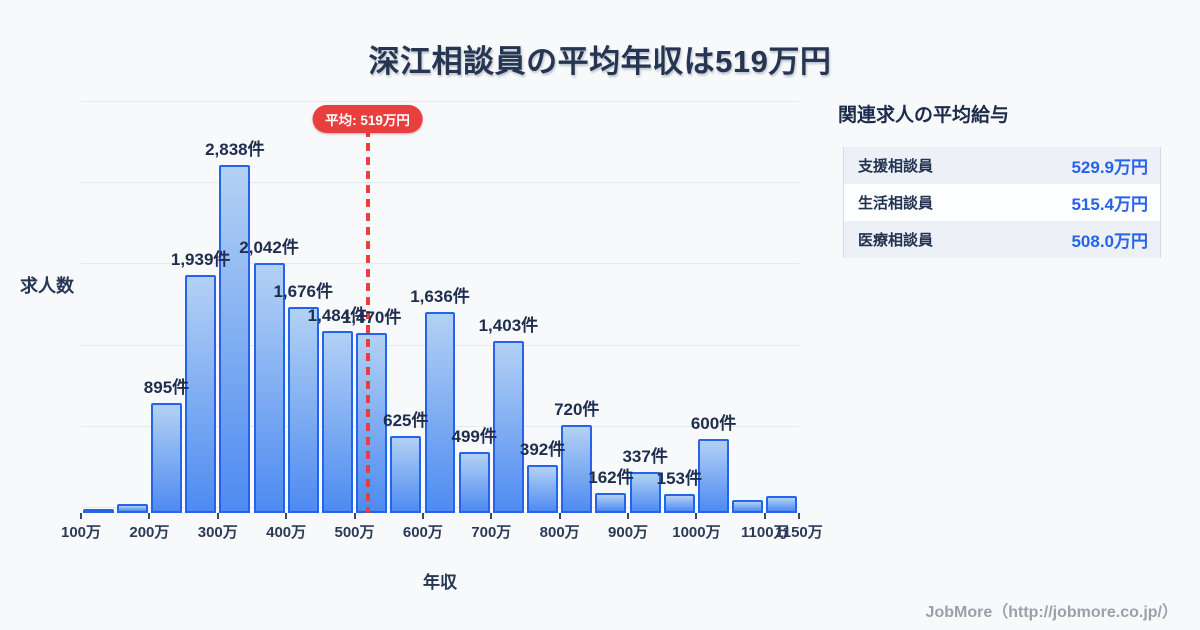  What do you see at coordinates (577, 409) in the screenshot?
I see `bar-value-label: 720件` at bounding box center [577, 409].